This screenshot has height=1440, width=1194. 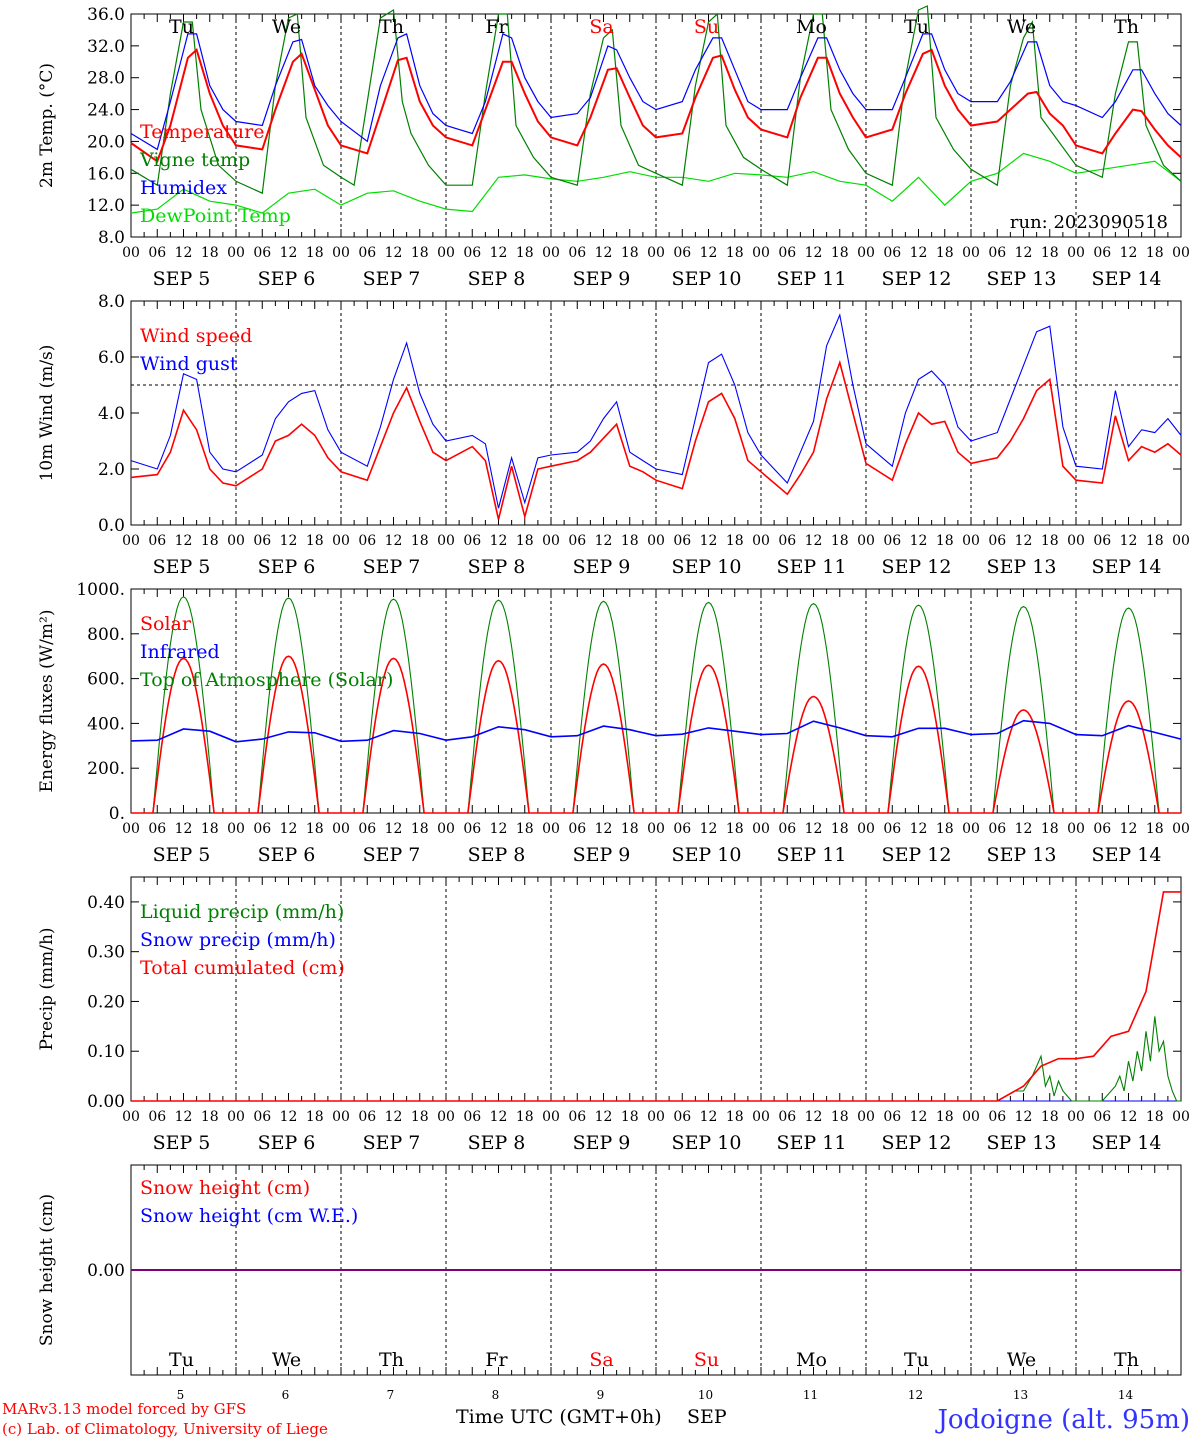 What do you see at coordinates (111, 470) in the screenshot?
I see `wind-y-tick-label: 2.0` at bounding box center [111, 470].